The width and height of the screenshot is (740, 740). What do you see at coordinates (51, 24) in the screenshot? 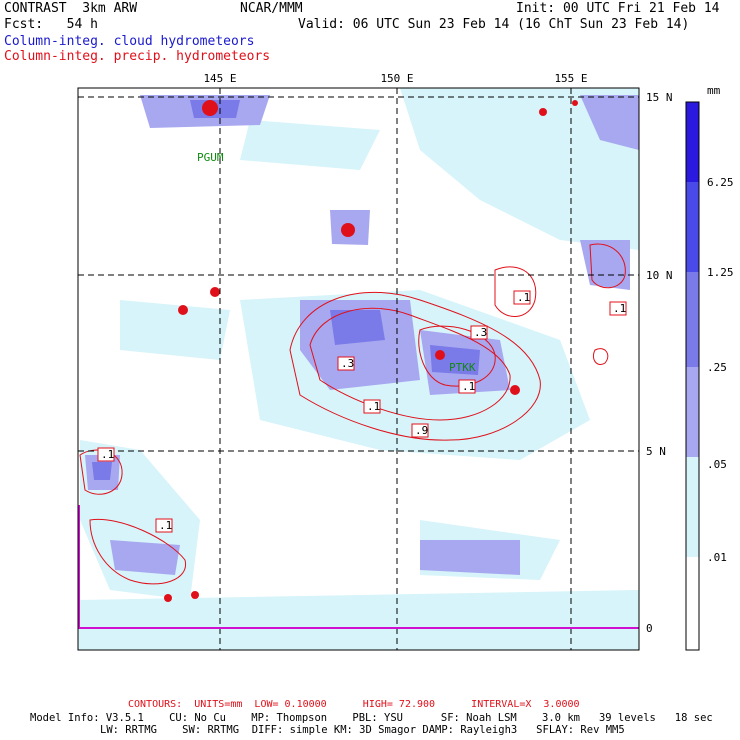
I see `forecast-hour: Fcst: 54 h` at bounding box center [51, 24].